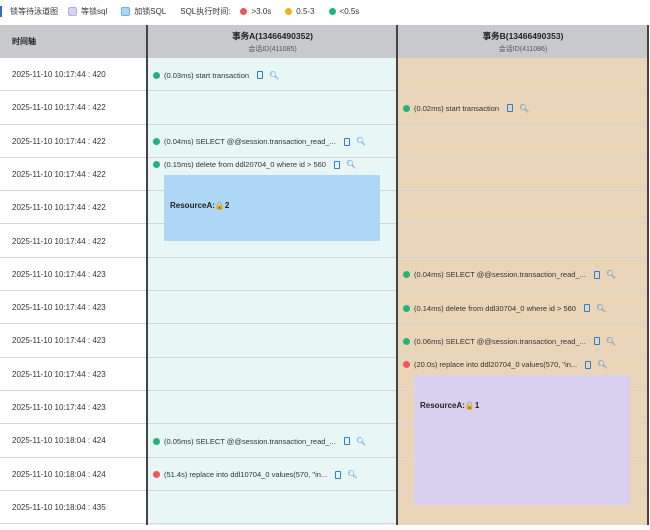  I want to click on transaction-b-session: 会话ID(411086), so click(523, 49).